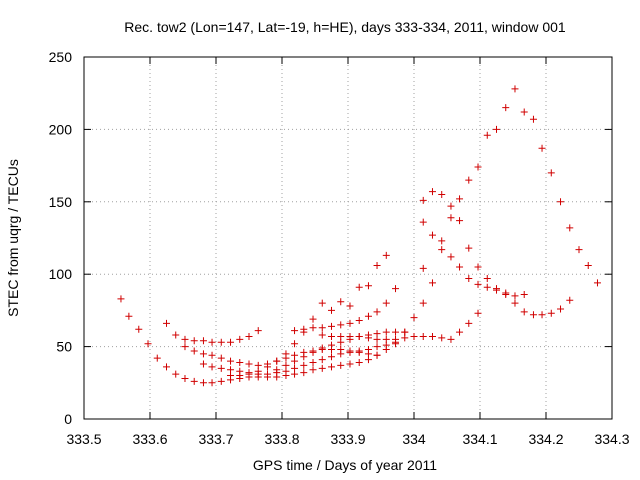 This screenshot has width=640, height=480. Describe the element at coordinates (61, 129) in the screenshot. I see `y-tick-label: 200` at that location.